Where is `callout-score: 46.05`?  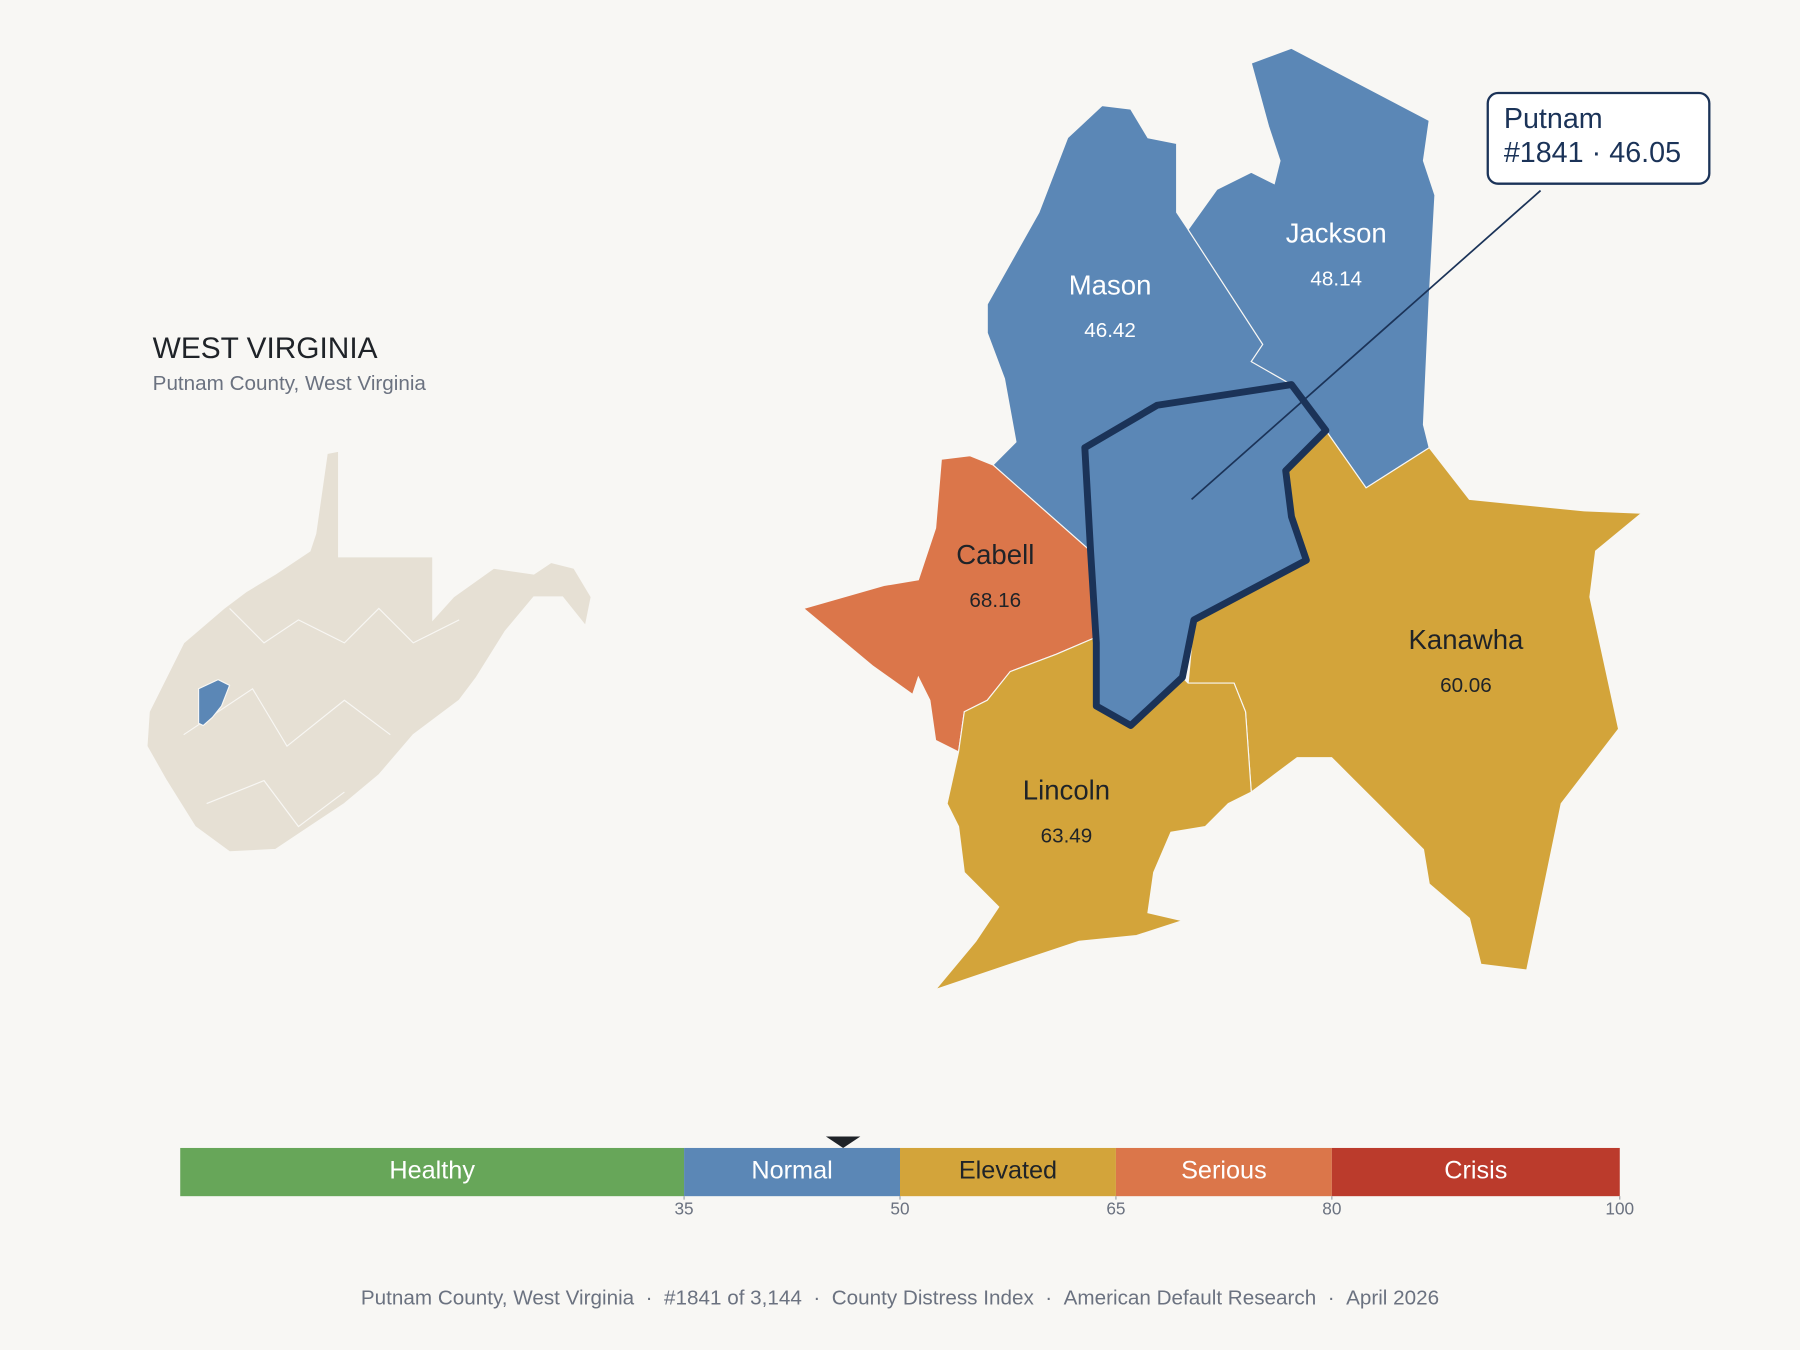 callout-score: 46.05 is located at coordinates (1645, 152).